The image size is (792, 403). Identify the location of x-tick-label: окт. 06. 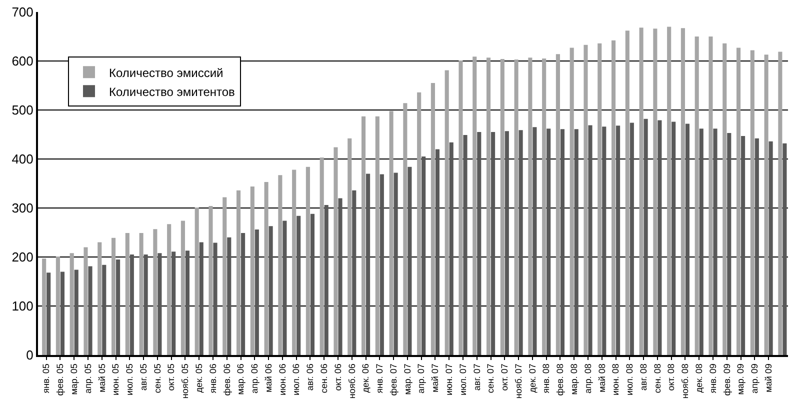
(337, 377).